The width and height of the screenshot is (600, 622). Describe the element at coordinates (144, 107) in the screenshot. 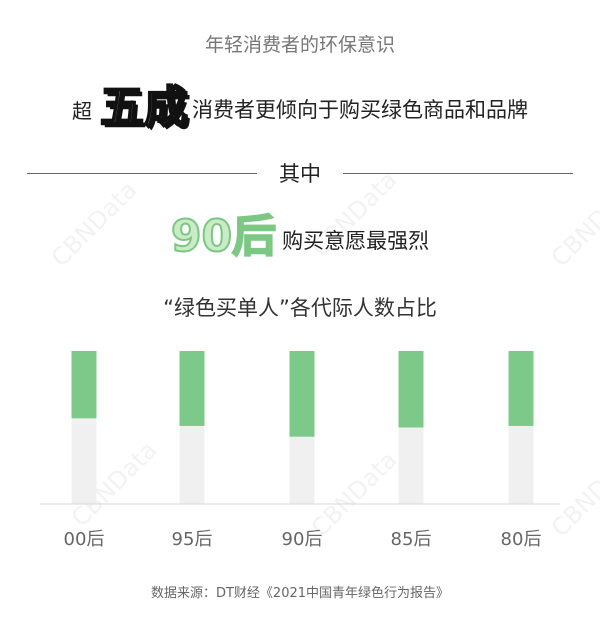

I see `headline-emphasis: 五成` at that location.